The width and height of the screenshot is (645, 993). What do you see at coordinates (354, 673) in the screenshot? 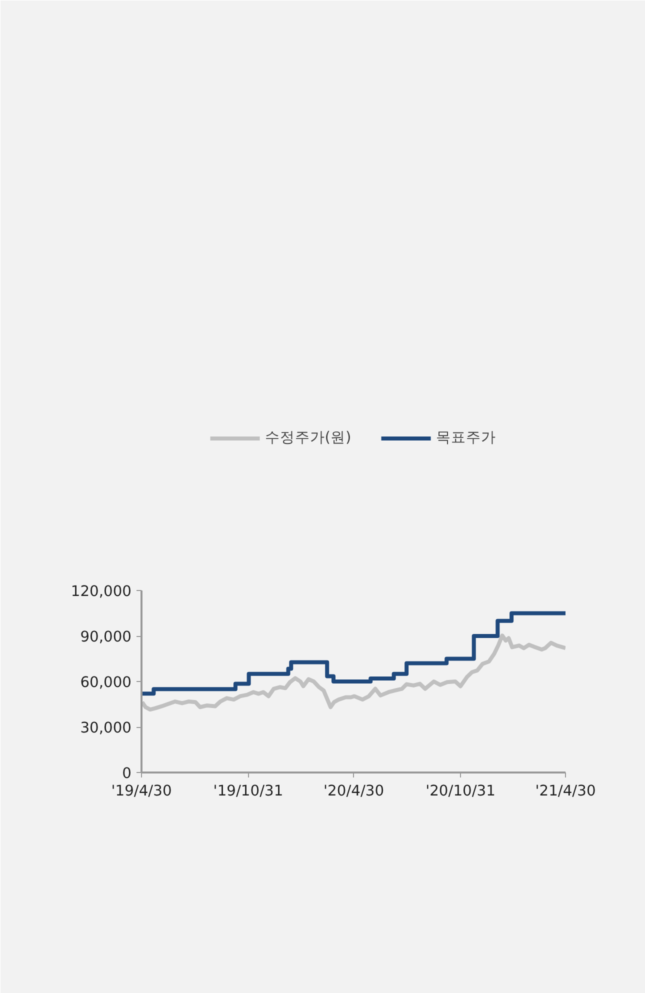
I see `line-series` at bounding box center [354, 673].